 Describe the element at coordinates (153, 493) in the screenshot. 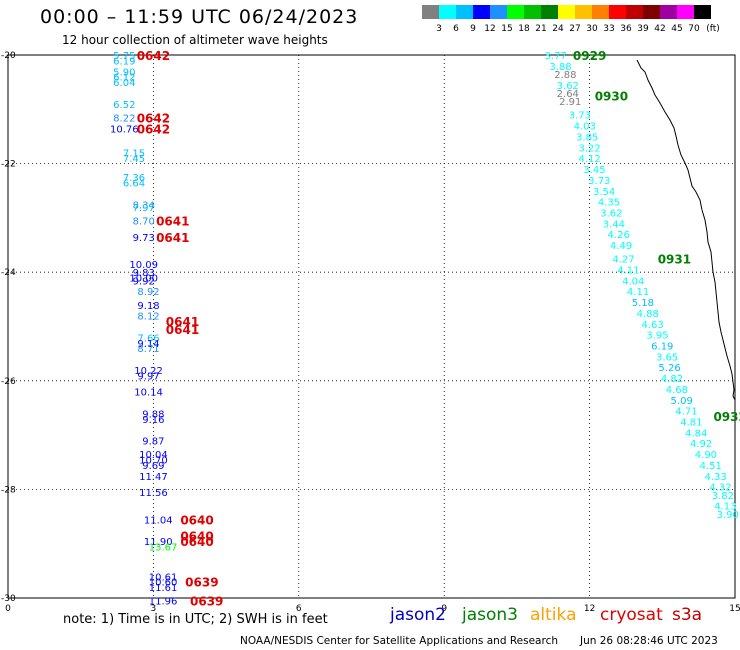

I see `swh-point: 11.56` at that location.